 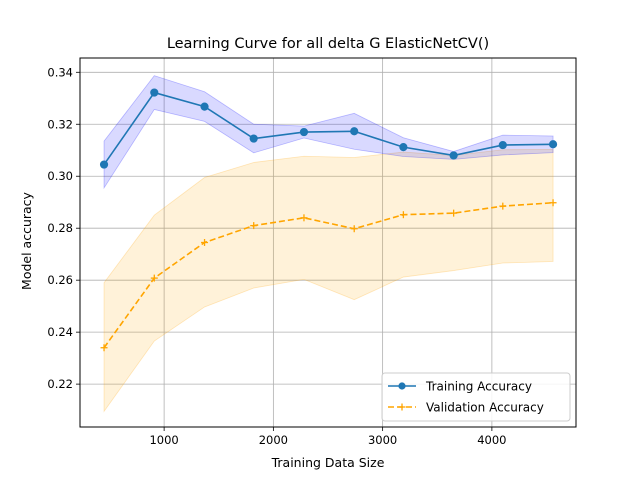 What do you see at coordinates (478, 387) in the screenshot?
I see `legend-label: Training Accuracy` at bounding box center [478, 387].